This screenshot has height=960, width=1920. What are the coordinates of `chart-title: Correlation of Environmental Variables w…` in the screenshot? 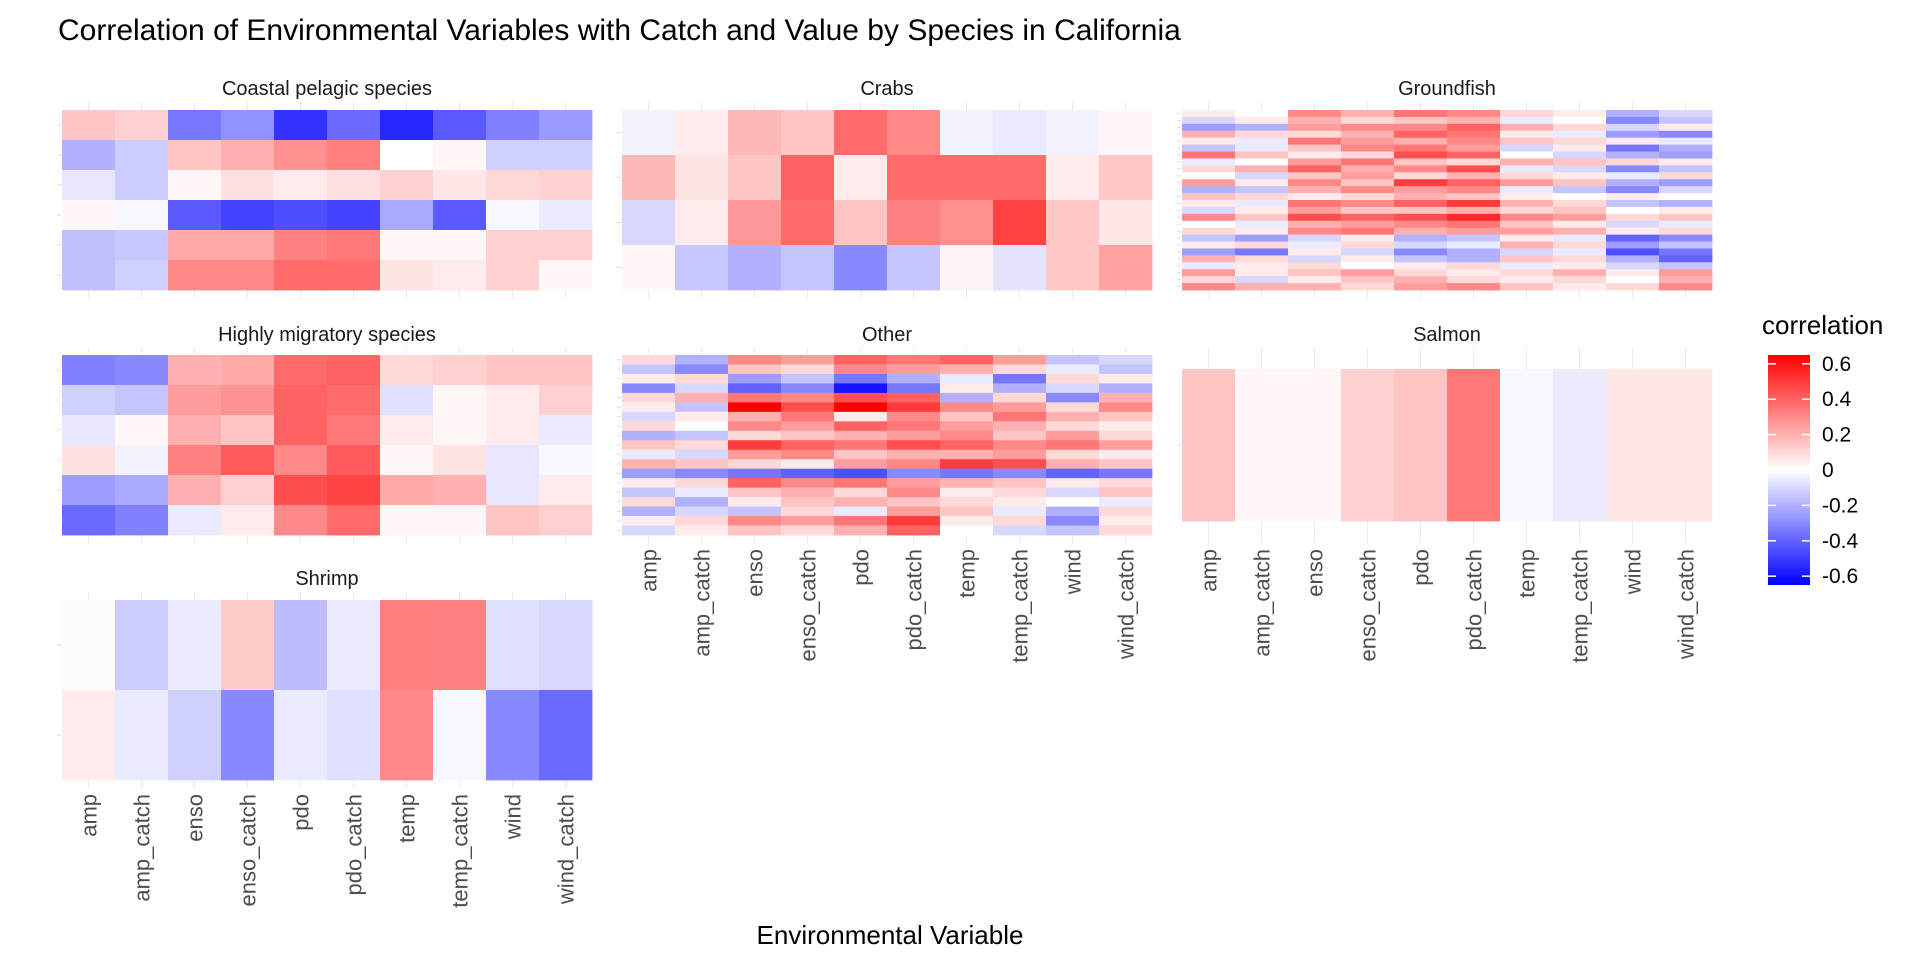 It's located at (619, 30).